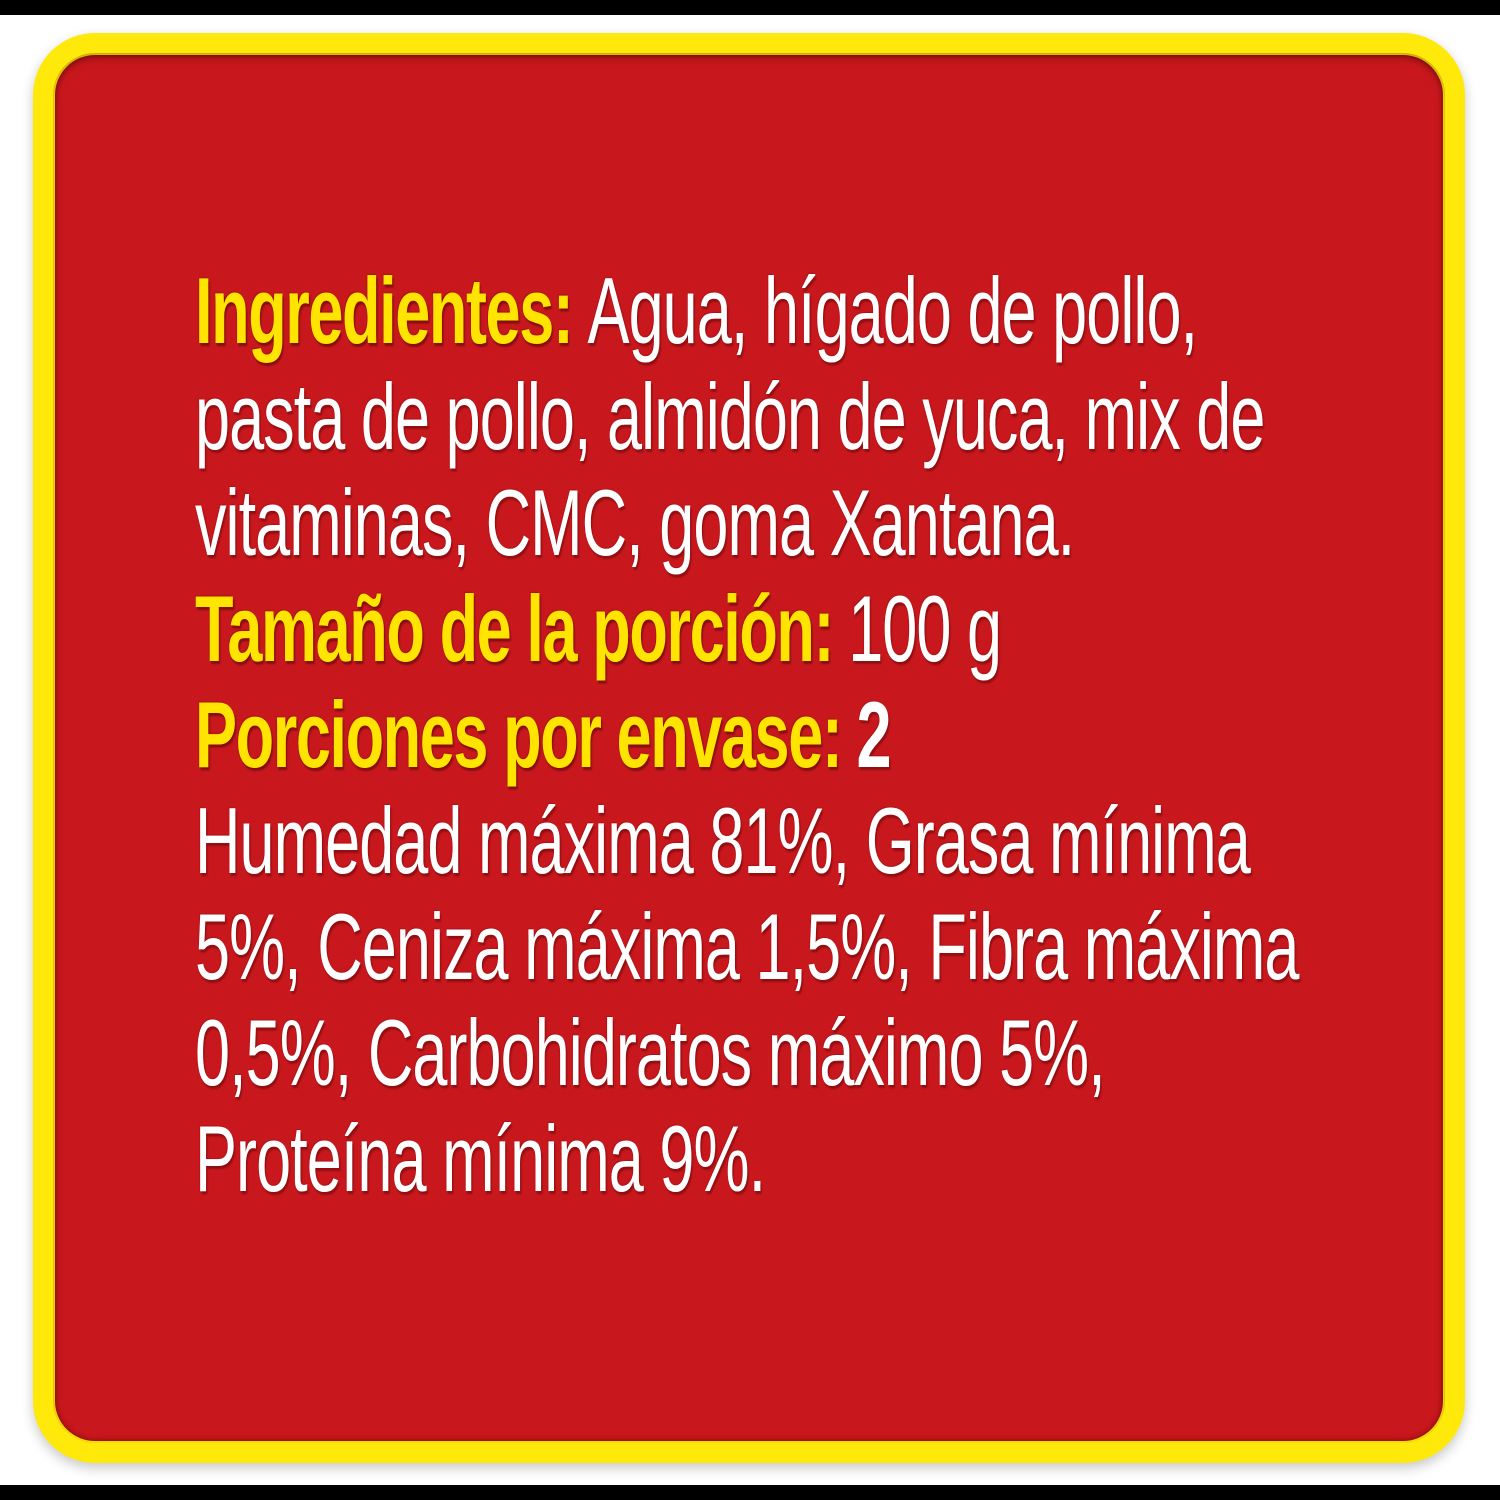 The height and width of the screenshot is (1500, 1500). I want to click on ingredients-heading: Ingredientes:, so click(384, 310).